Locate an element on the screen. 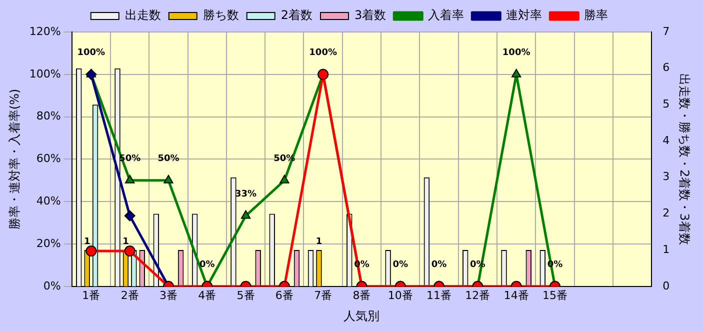 Image resolution: width=703 pixels, height=332 pixels. y2-tick-label: 4 is located at coordinates (666, 140).